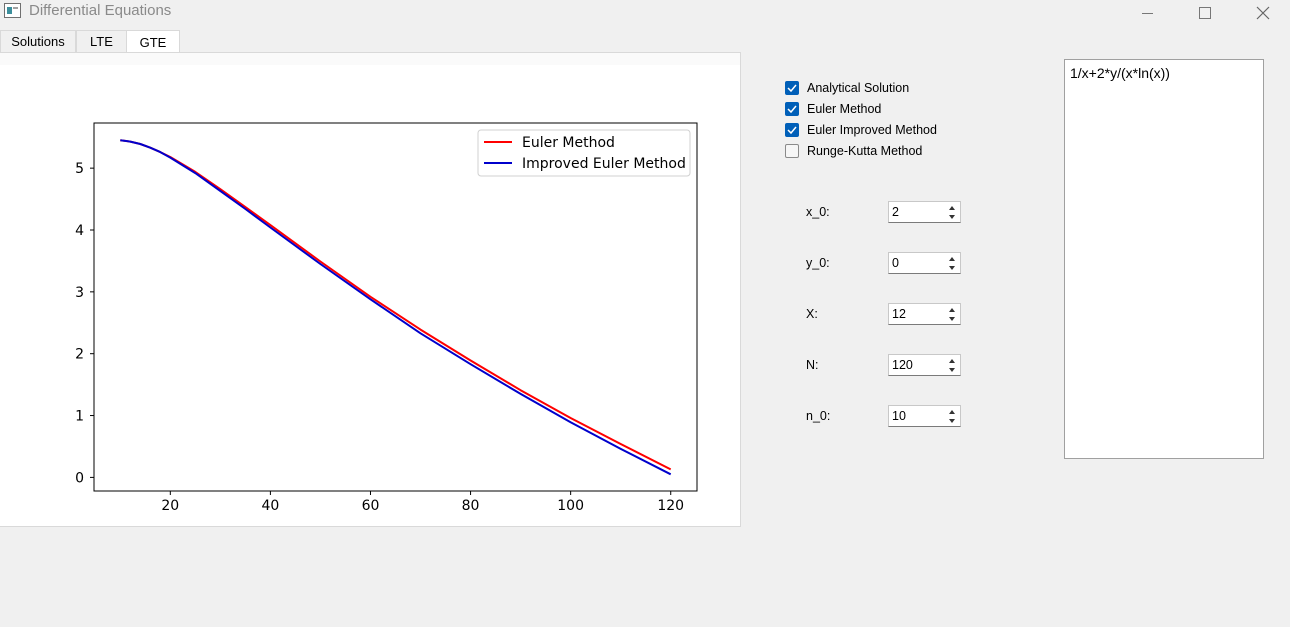 The image size is (1290, 627). Describe the element at coordinates (924, 212) in the screenshot. I see `x0-spinbox: 2` at that location.